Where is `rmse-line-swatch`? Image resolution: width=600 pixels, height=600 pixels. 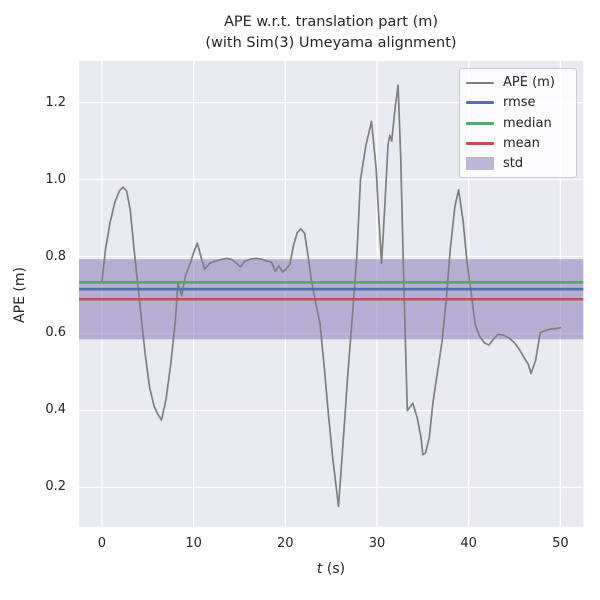
rmse-line-swatch is located at coordinates (480, 103).